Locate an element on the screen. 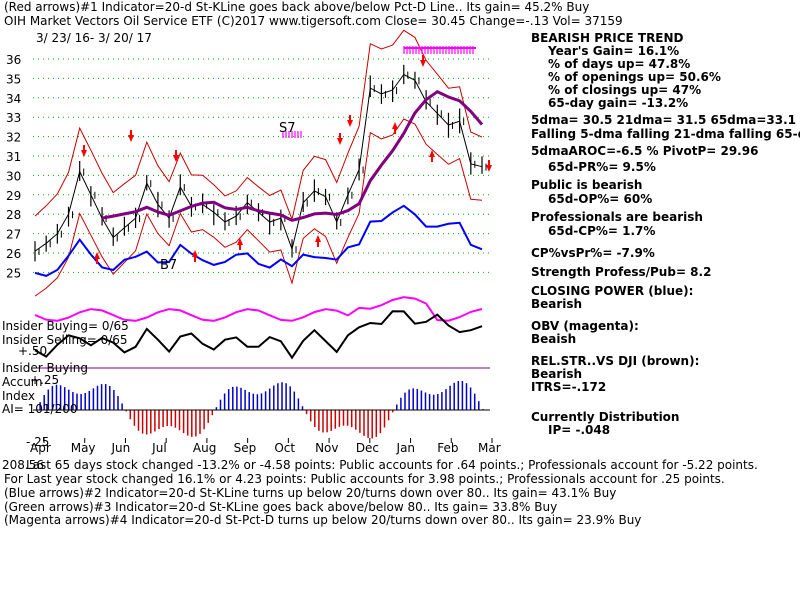 This screenshot has width=800, height=600. cp-vs-pr: CP%vsPr%= -7.9% is located at coordinates (593, 253).